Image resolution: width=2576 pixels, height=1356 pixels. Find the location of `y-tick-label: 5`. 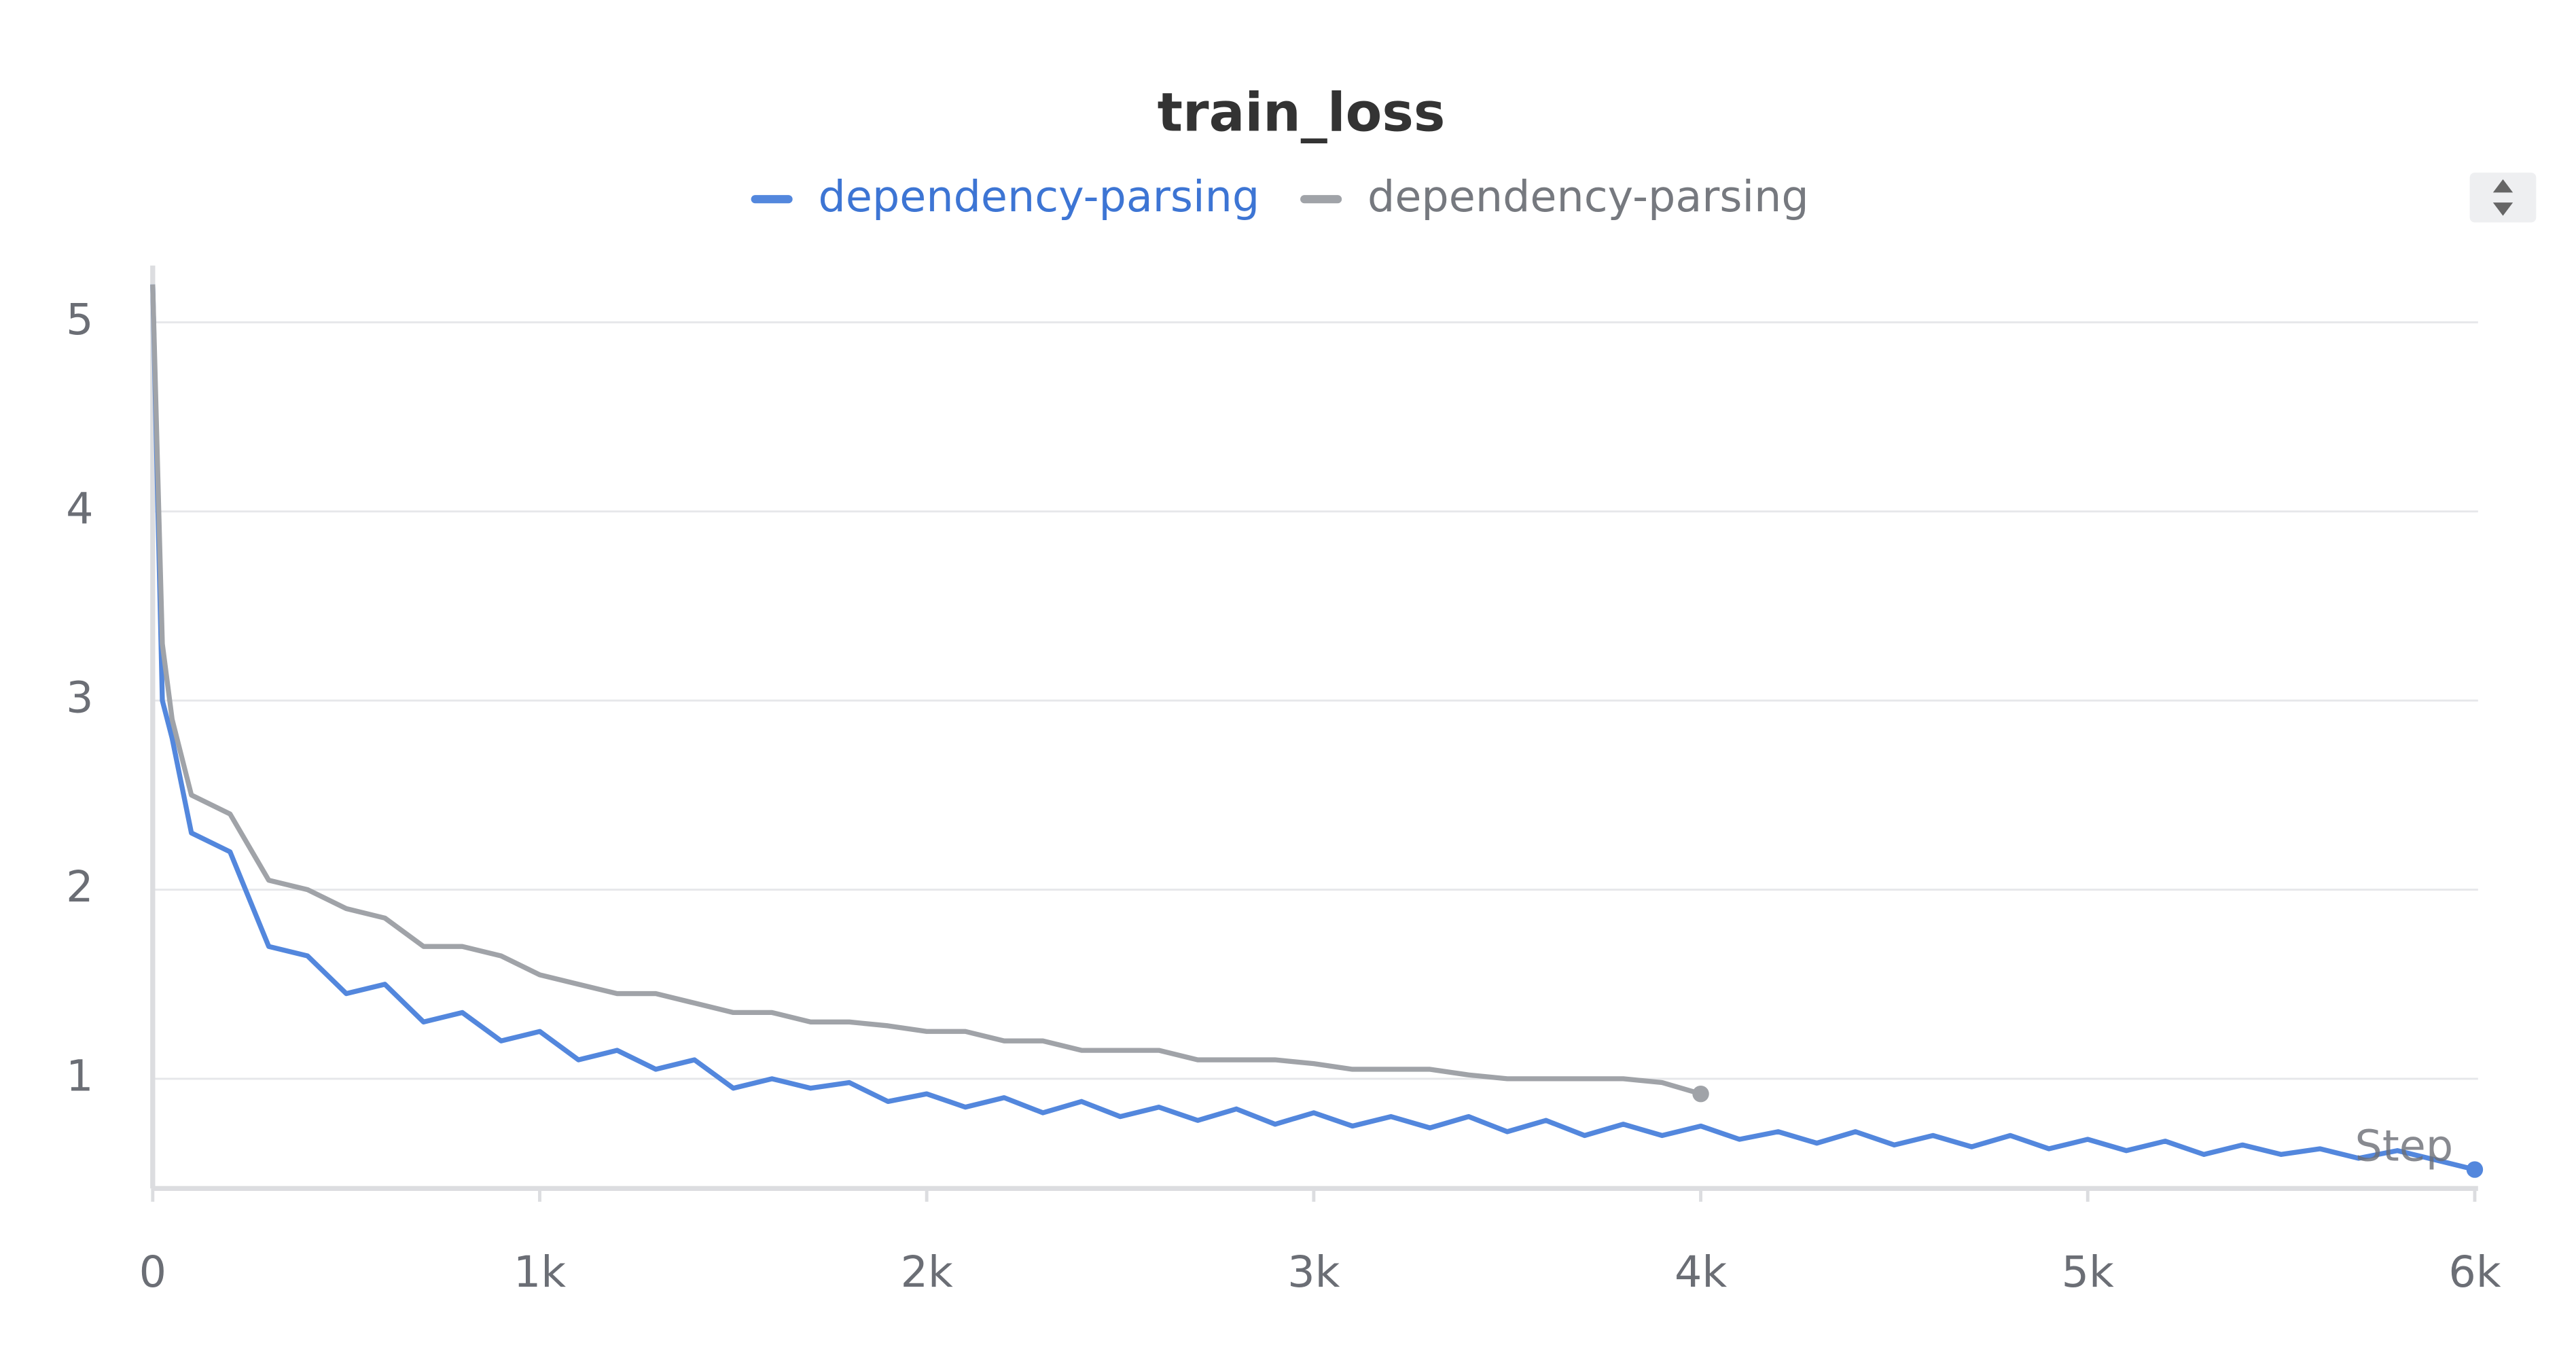

y-tick-label: 5 is located at coordinates (79, 319).